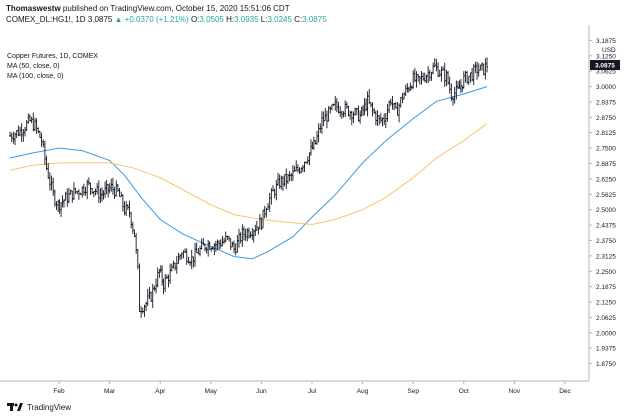  What do you see at coordinates (314, 19) in the screenshot?
I see `close-value: 3.0875` at bounding box center [314, 19].